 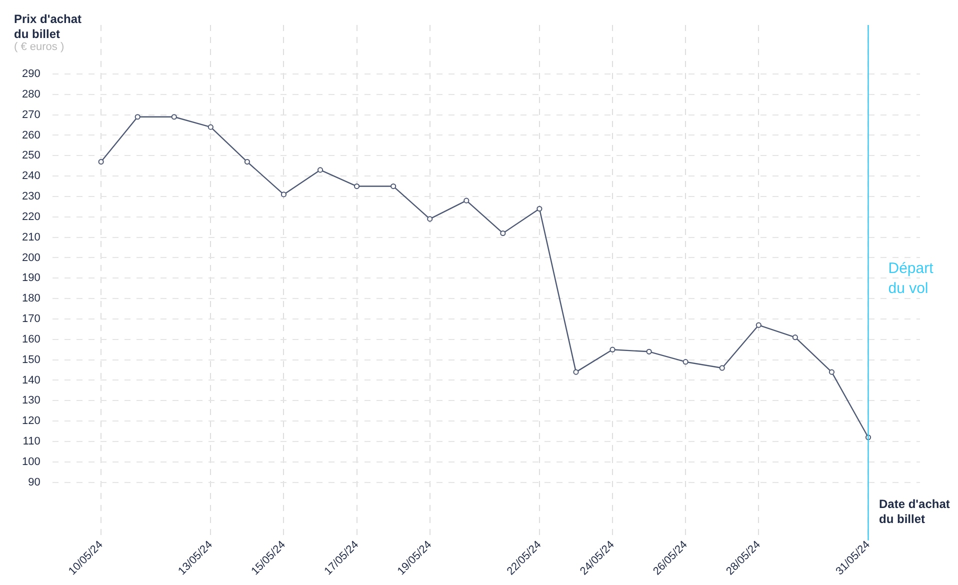 I want to click on y-tick-label: 120, so click(x=31, y=421).